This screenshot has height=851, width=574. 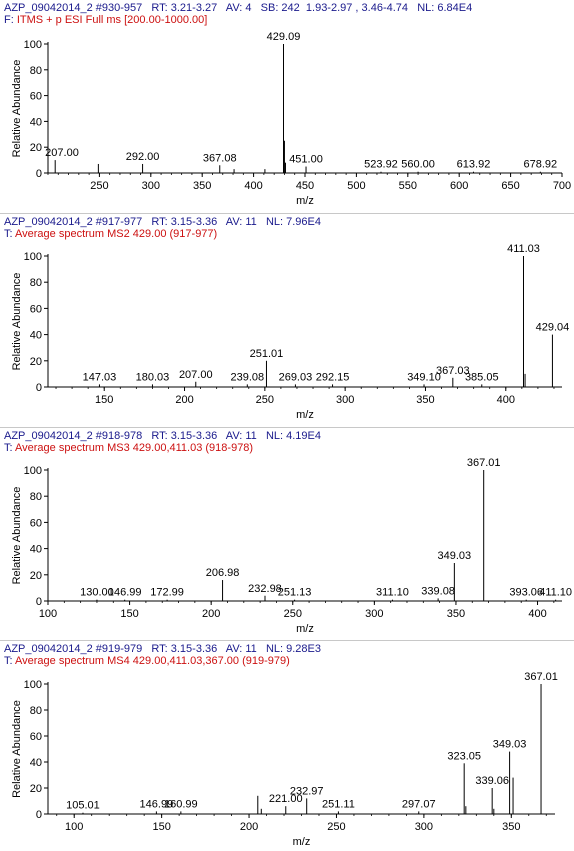 I want to click on spectrum-filter-line-1: F: ITMS + p ESI Full ms [200.00-1000.00], so click(x=105, y=20).